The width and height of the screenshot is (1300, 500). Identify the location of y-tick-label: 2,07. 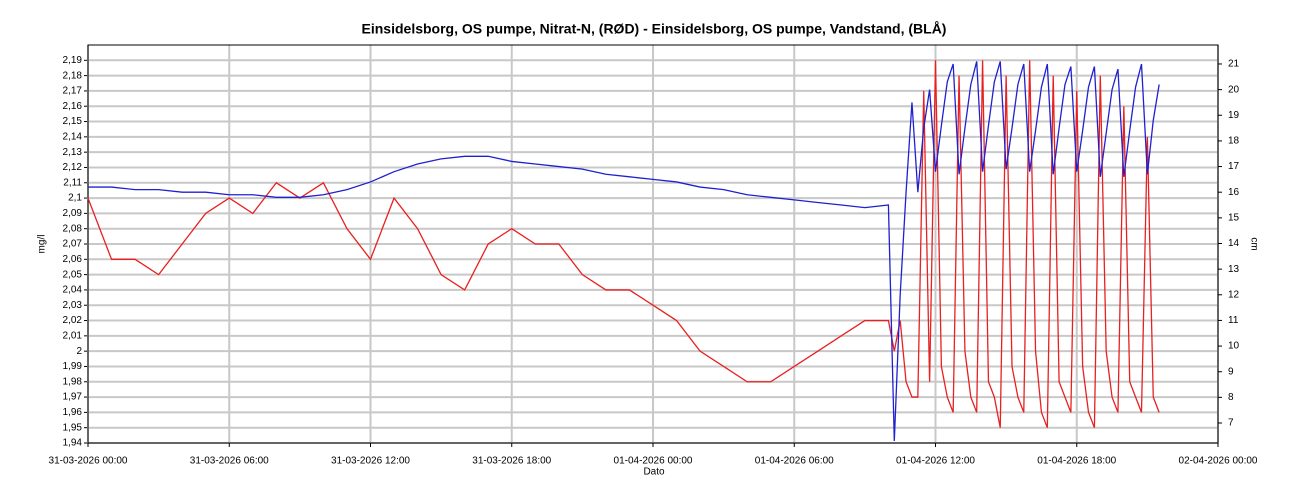
(73, 244).